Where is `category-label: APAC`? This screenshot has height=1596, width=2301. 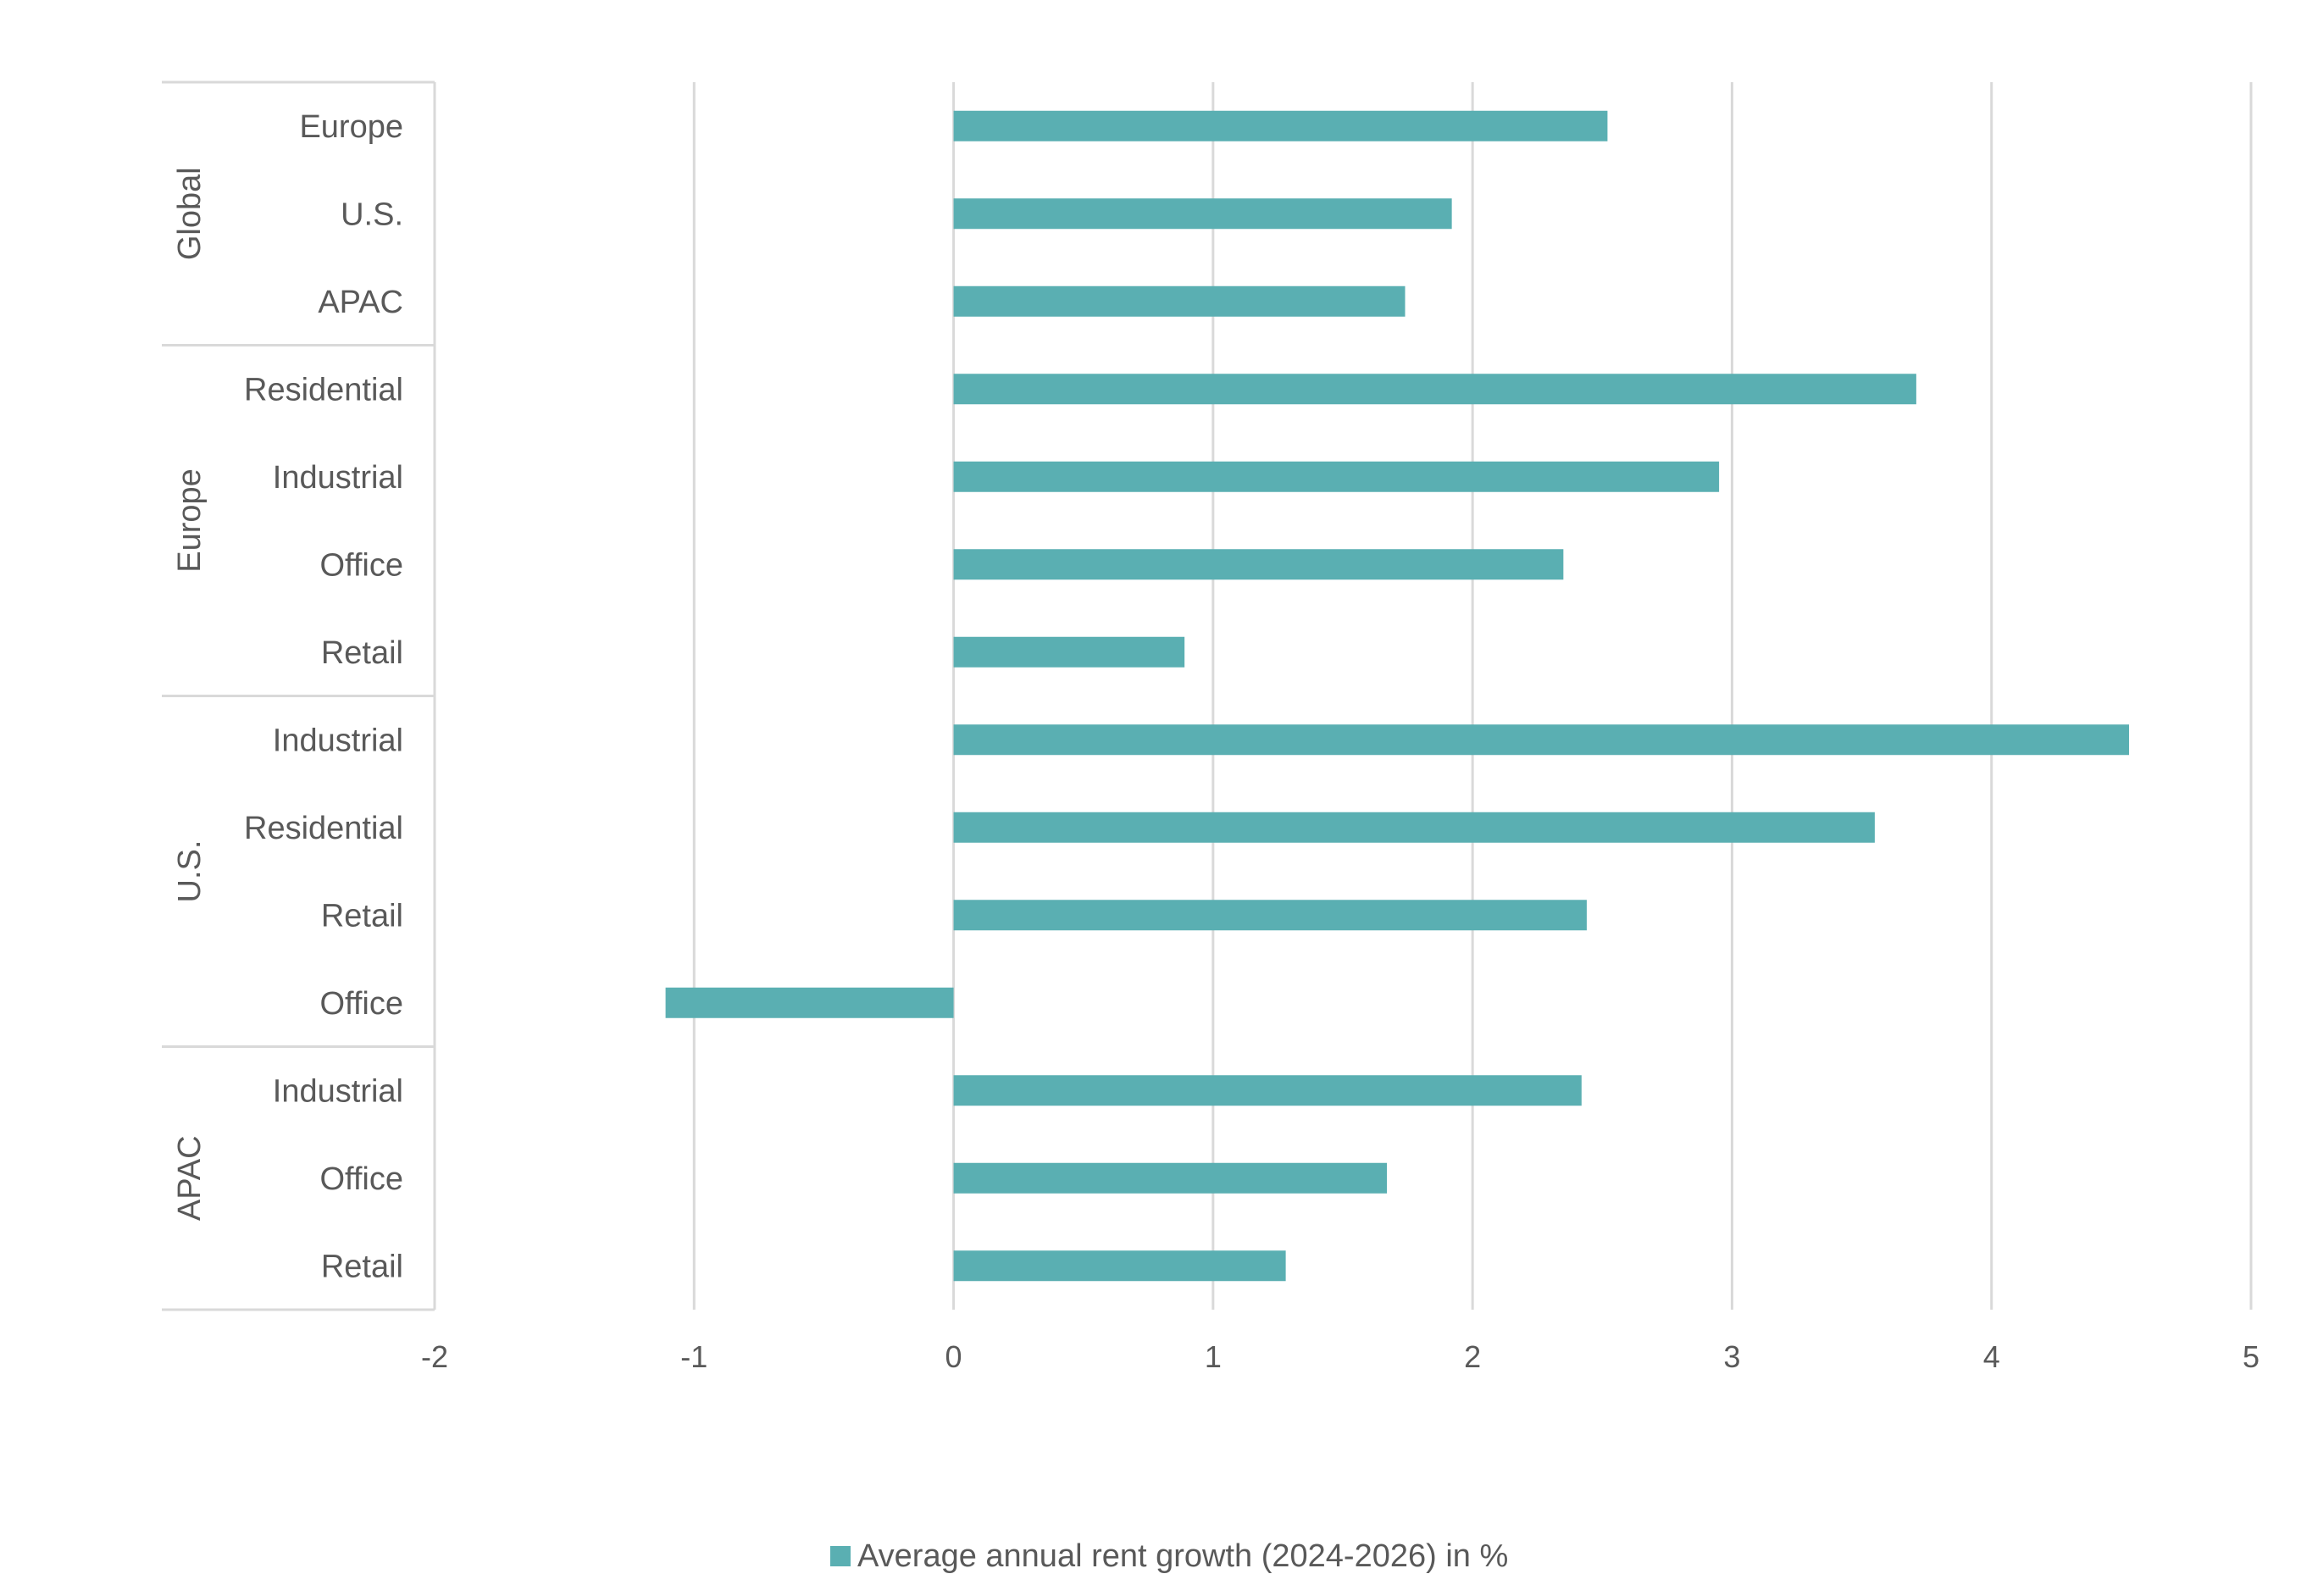 category-label: APAC is located at coordinates (360, 302).